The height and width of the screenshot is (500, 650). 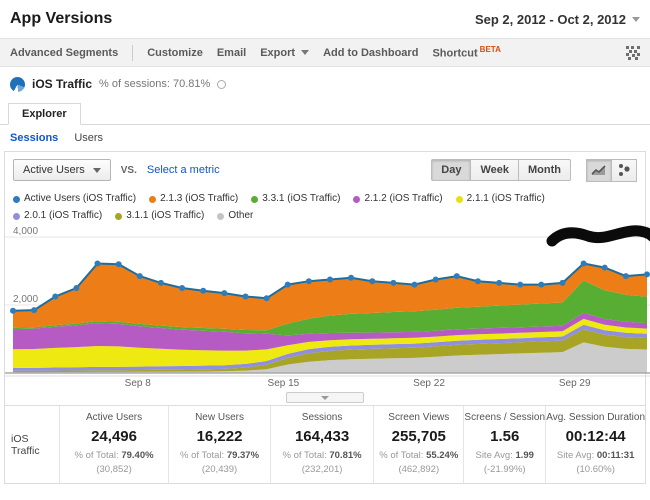 What do you see at coordinates (500, 199) in the screenshot?
I see `legend-item: 2.1.1 (iOS Traffic)` at bounding box center [500, 199].